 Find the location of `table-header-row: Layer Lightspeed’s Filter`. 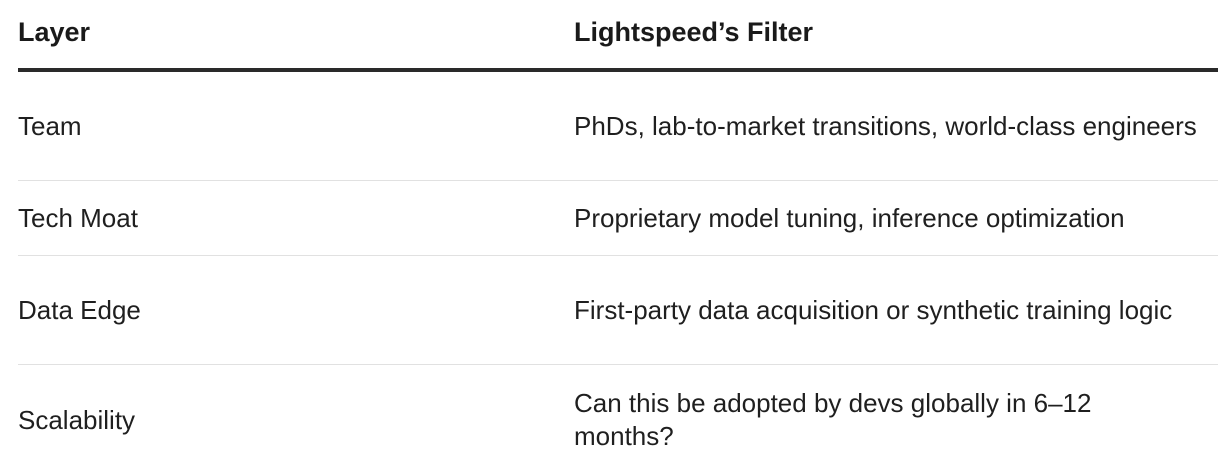

table-header-row: Layer Lightspeed’s Filter is located at coordinates (618, 36).